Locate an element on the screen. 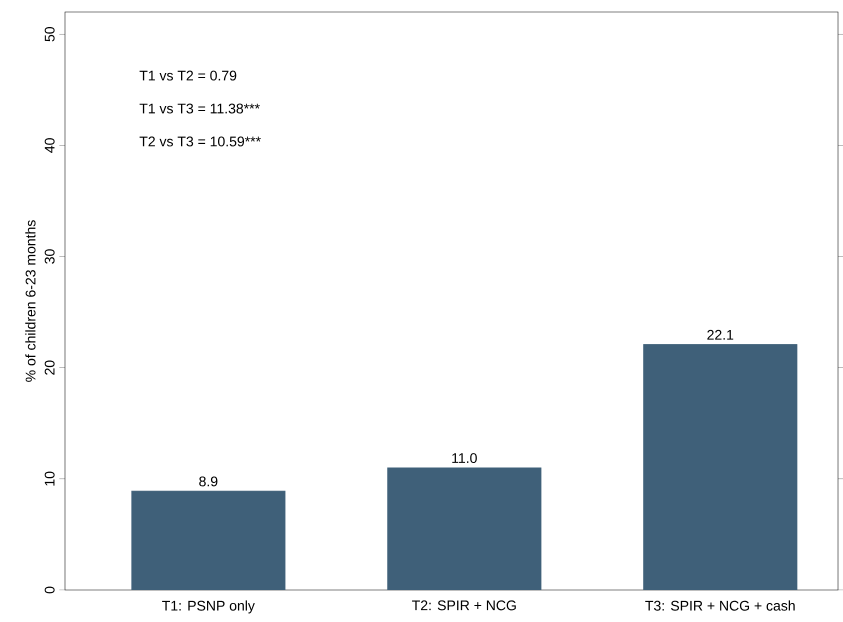  annotation: T2 vs T3 = 10.59*** is located at coordinates (200, 141).